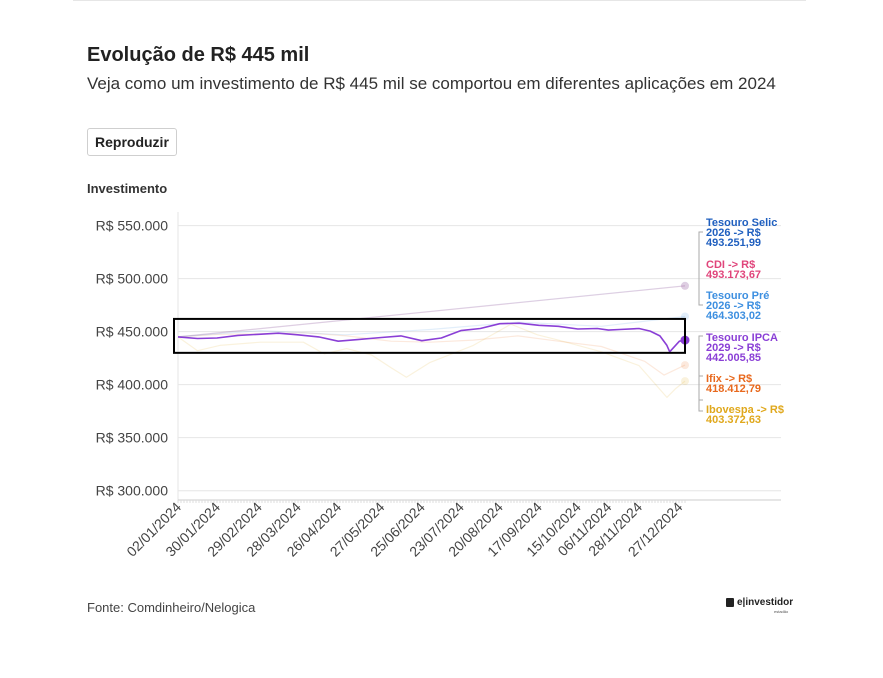 This screenshot has height=678, width=883. I want to click on end-label-pre: Tesouro Pré 2026 -> R$ 464.303,02, so click(737, 306).